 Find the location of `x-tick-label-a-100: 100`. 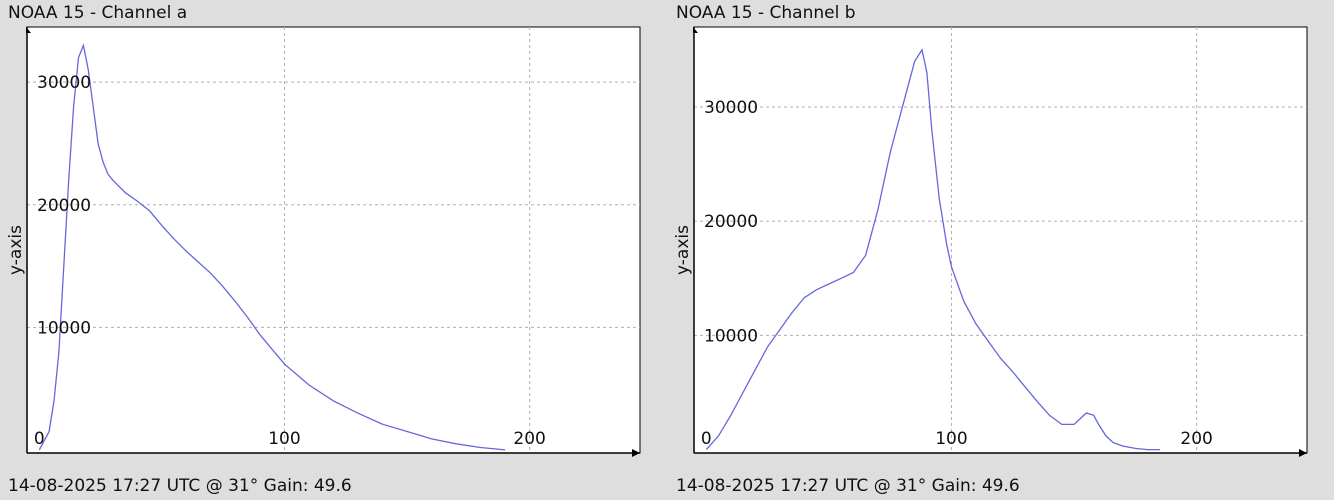

x-tick-label-a-100: 100 is located at coordinates (284, 439).